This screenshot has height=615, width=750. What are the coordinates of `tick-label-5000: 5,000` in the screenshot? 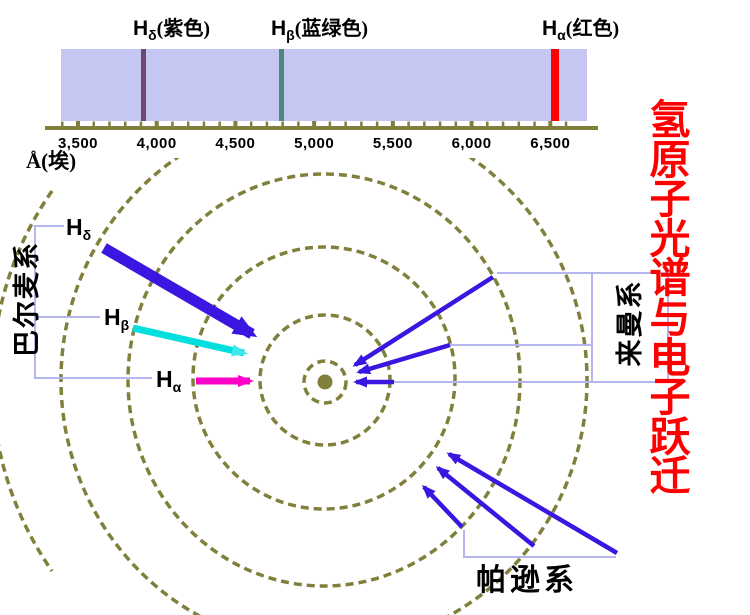 It's located at (314, 143).